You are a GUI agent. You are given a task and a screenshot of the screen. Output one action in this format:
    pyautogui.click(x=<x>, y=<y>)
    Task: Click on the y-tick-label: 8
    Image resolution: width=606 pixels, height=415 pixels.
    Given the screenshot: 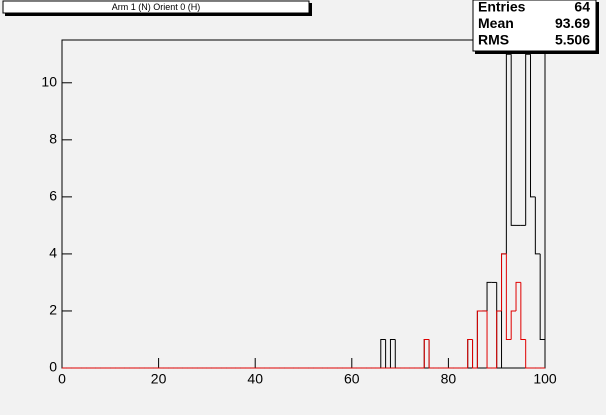 What is the action you would take?
    pyautogui.click(x=53, y=139)
    